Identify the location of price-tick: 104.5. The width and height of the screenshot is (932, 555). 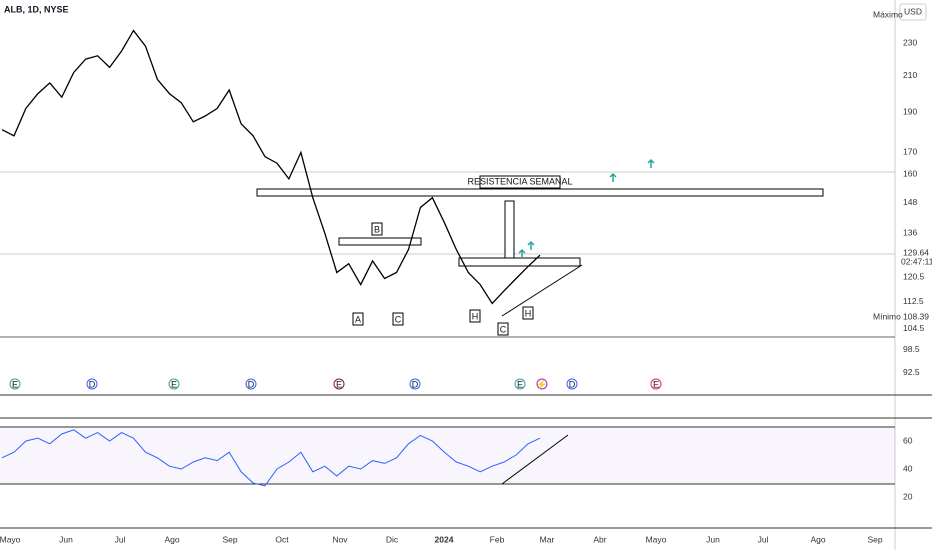
(914, 328).